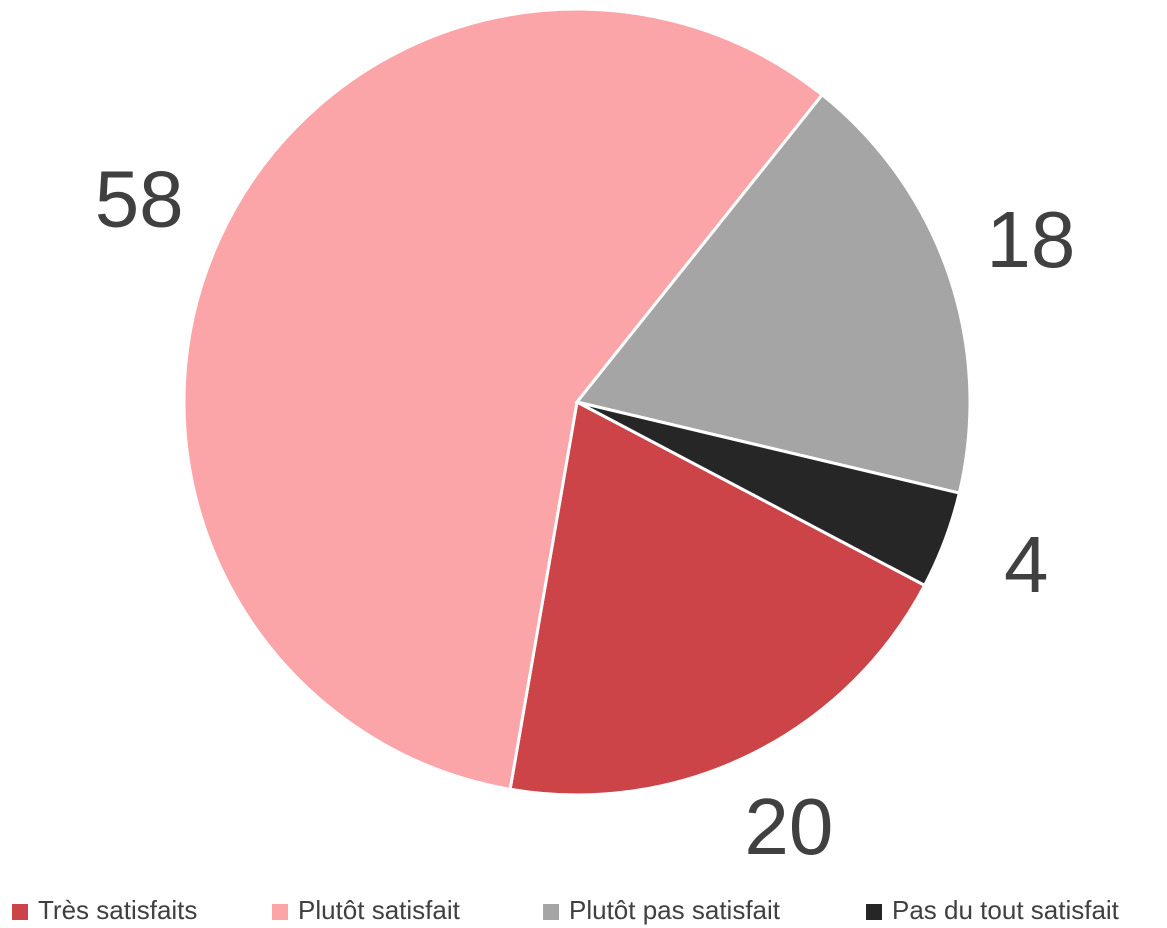 This screenshot has width=1167, height=928. What do you see at coordinates (117, 910) in the screenshot?
I see `legend-label: Très satisfaits` at bounding box center [117, 910].